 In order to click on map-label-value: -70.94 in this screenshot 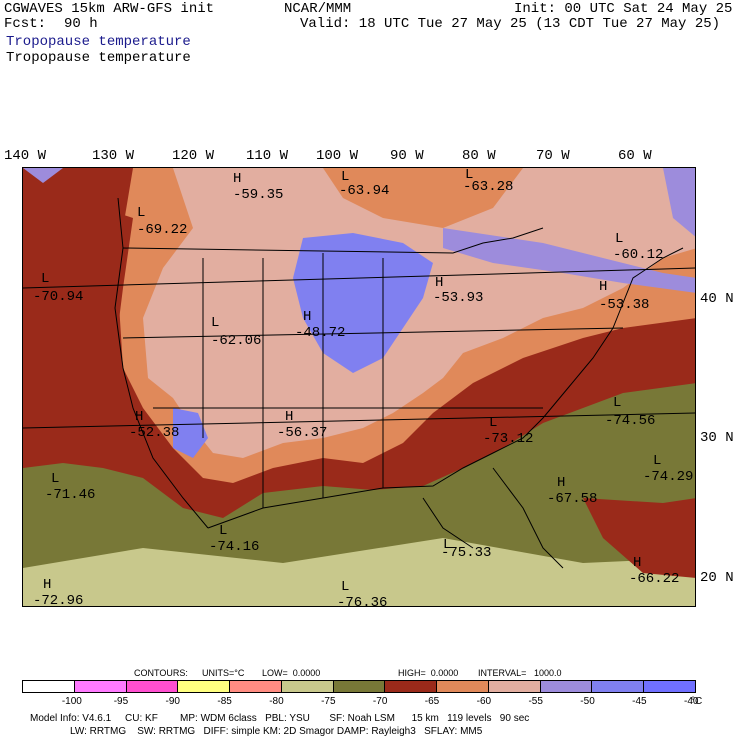, I will do `click(58, 297)`.